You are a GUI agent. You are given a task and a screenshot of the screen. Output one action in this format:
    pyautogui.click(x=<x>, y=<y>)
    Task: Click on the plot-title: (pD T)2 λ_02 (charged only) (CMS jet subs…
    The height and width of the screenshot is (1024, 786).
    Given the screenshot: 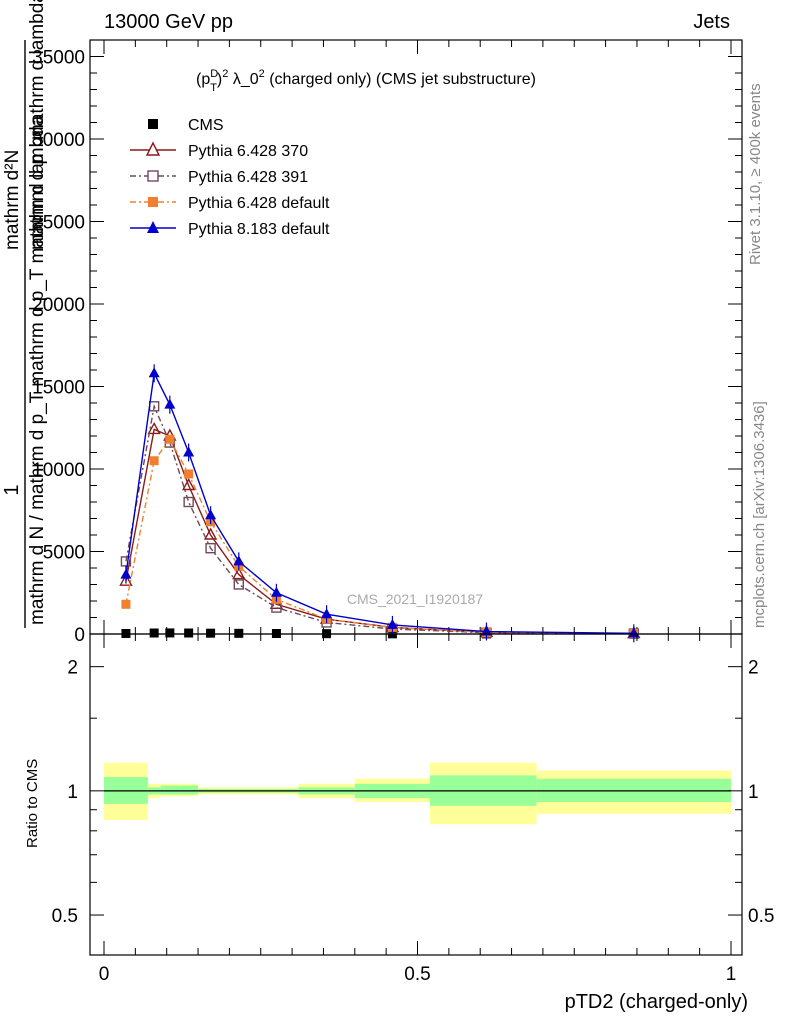 What is the action you would take?
    pyautogui.click(x=366, y=81)
    